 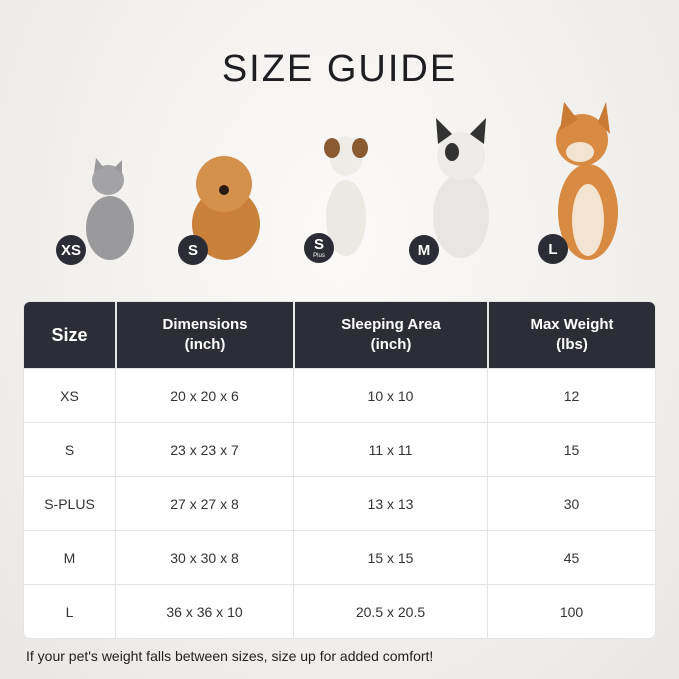 What do you see at coordinates (69, 611) in the screenshot?
I see `cell-size: L` at bounding box center [69, 611].